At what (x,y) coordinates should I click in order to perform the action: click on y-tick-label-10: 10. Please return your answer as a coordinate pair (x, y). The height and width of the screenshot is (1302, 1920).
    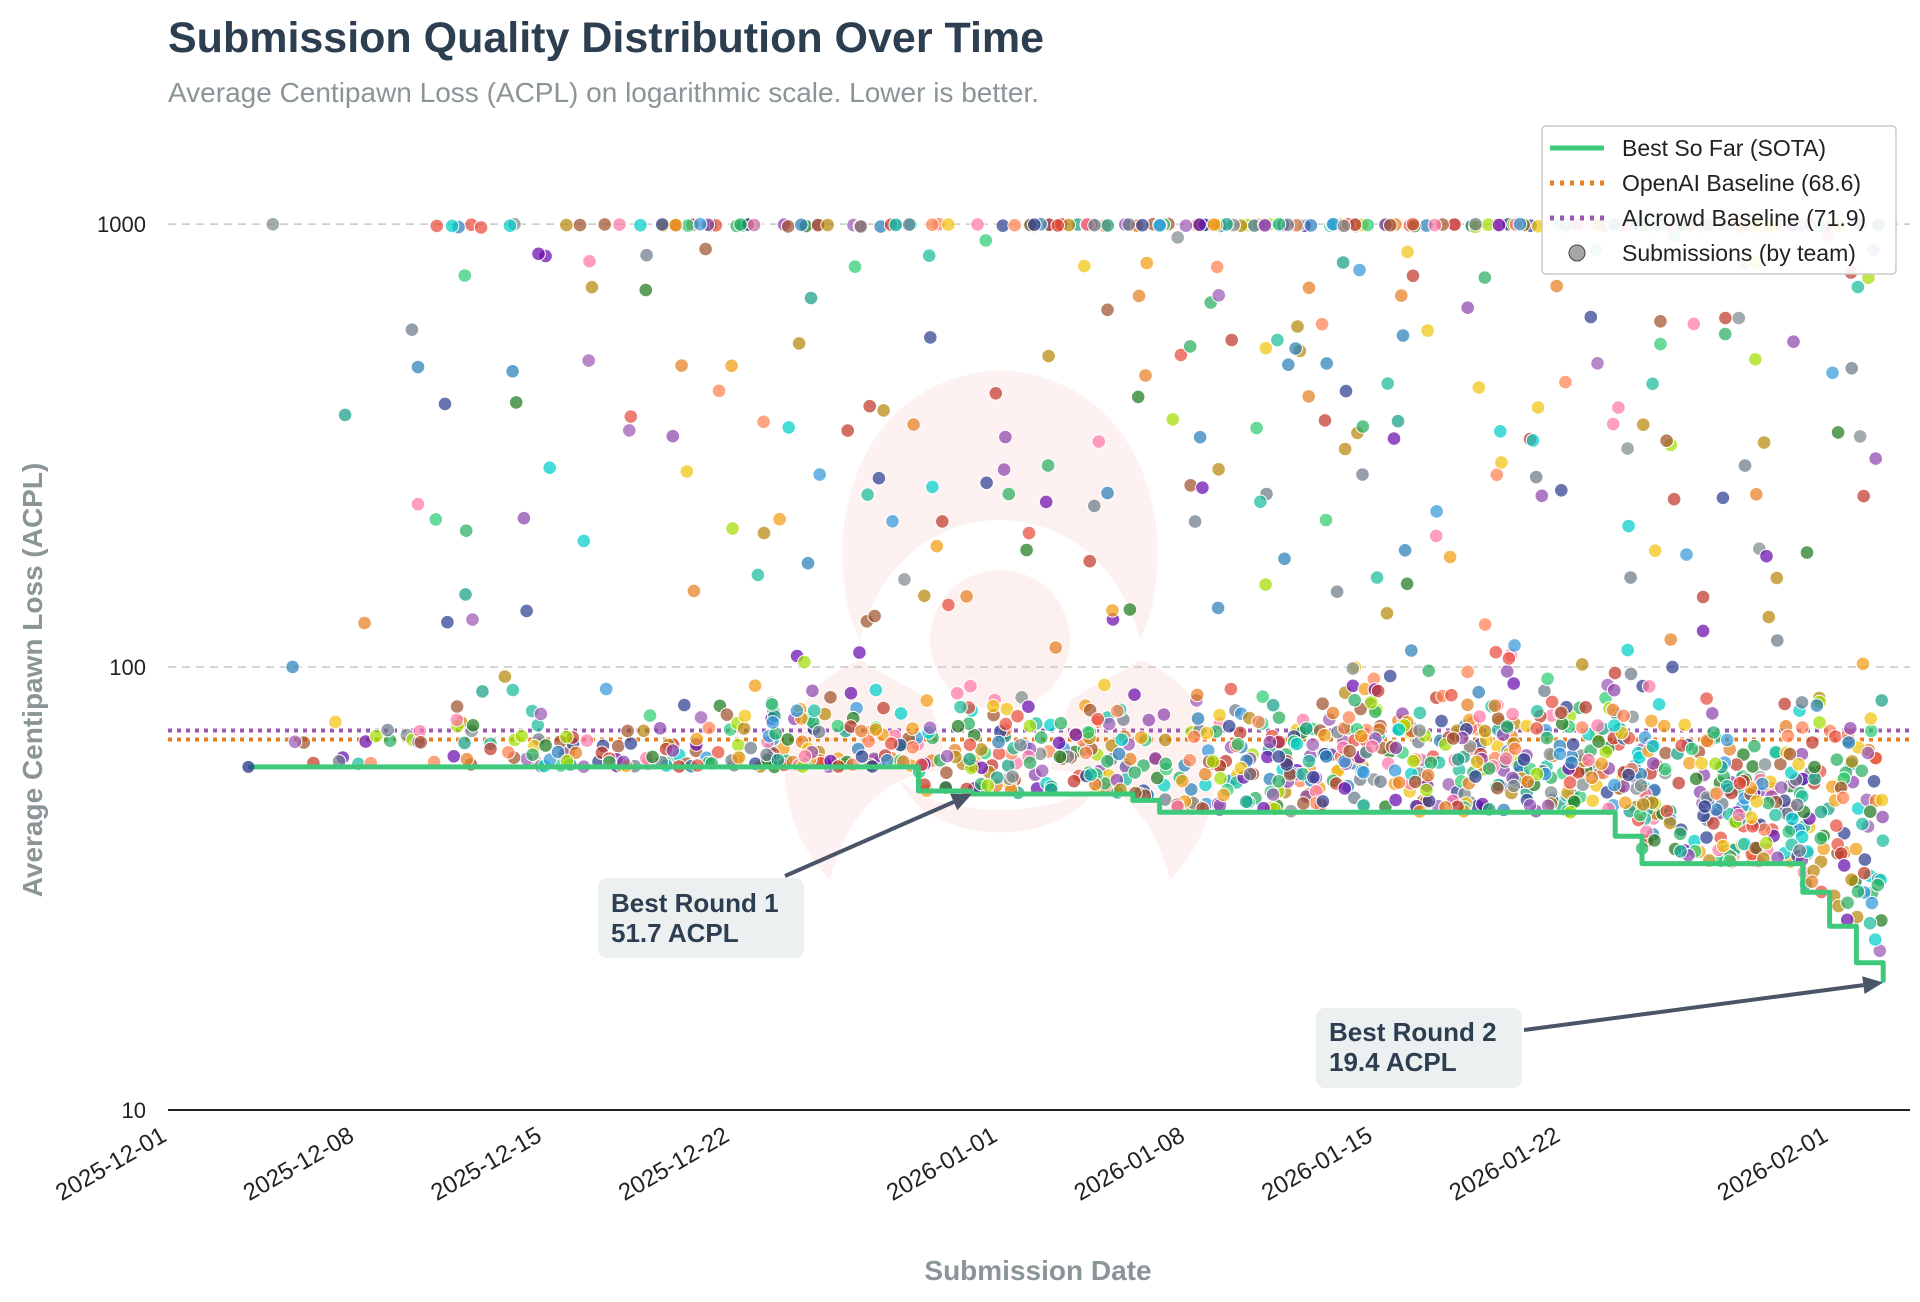
    Looking at the image, I should click on (134, 1110).